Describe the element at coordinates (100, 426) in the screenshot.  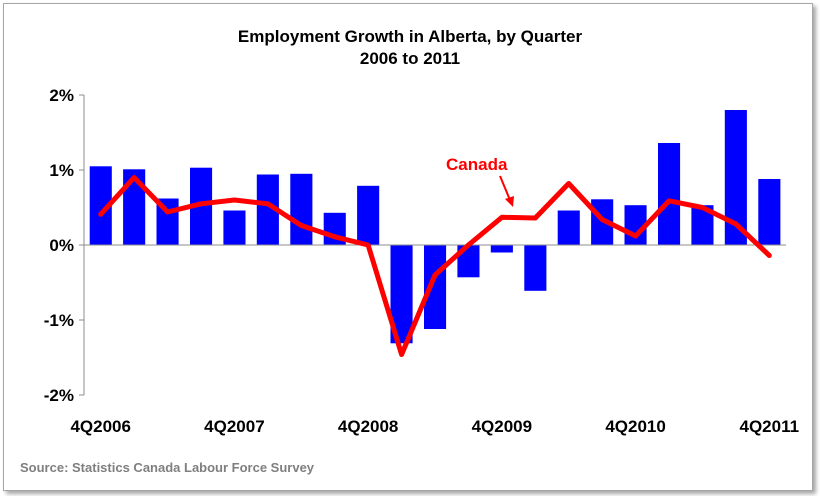
I see `x-tick-label: 4Q2006` at that location.